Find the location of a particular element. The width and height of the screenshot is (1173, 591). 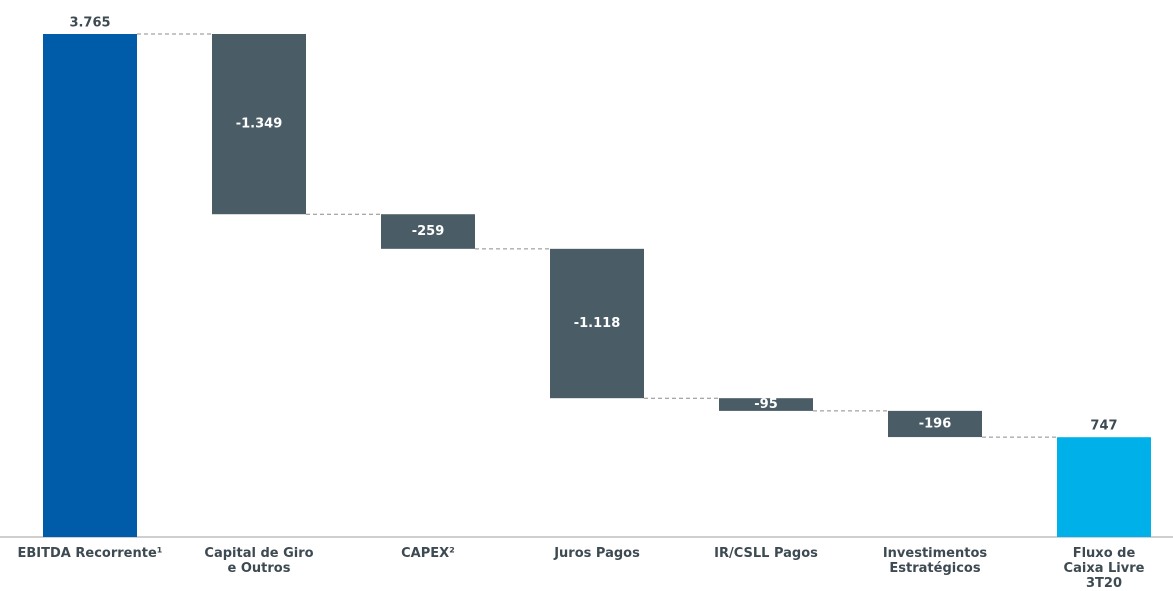

category-label: Fluxo de Caixa Livre 3T20 is located at coordinates (1104, 568).